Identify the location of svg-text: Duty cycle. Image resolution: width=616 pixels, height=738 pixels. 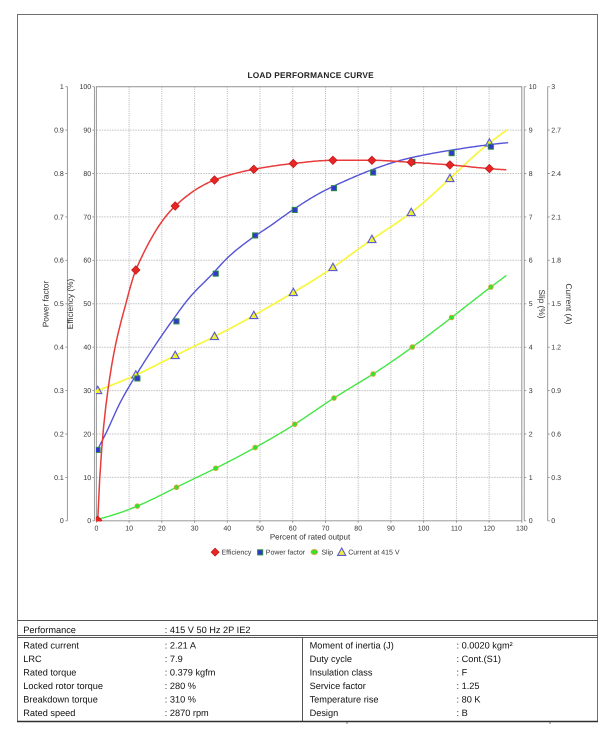
(331, 659).